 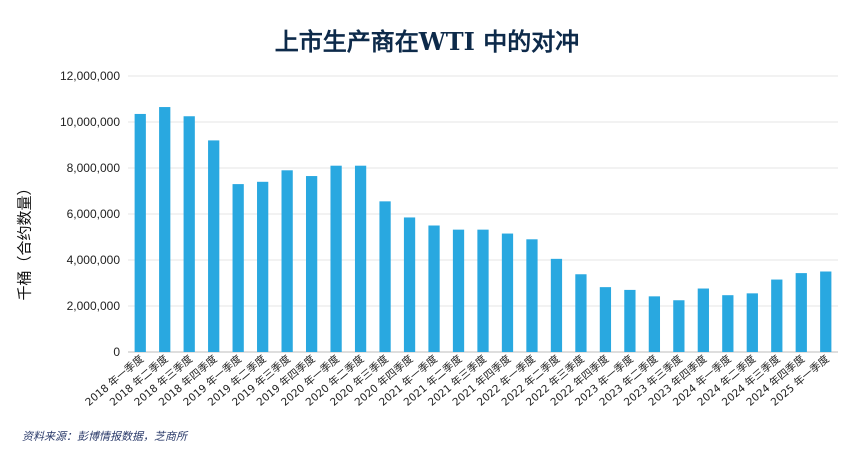 What do you see at coordinates (94, 214) in the screenshot?
I see `y-tick-label: 6,000,000` at bounding box center [94, 214].